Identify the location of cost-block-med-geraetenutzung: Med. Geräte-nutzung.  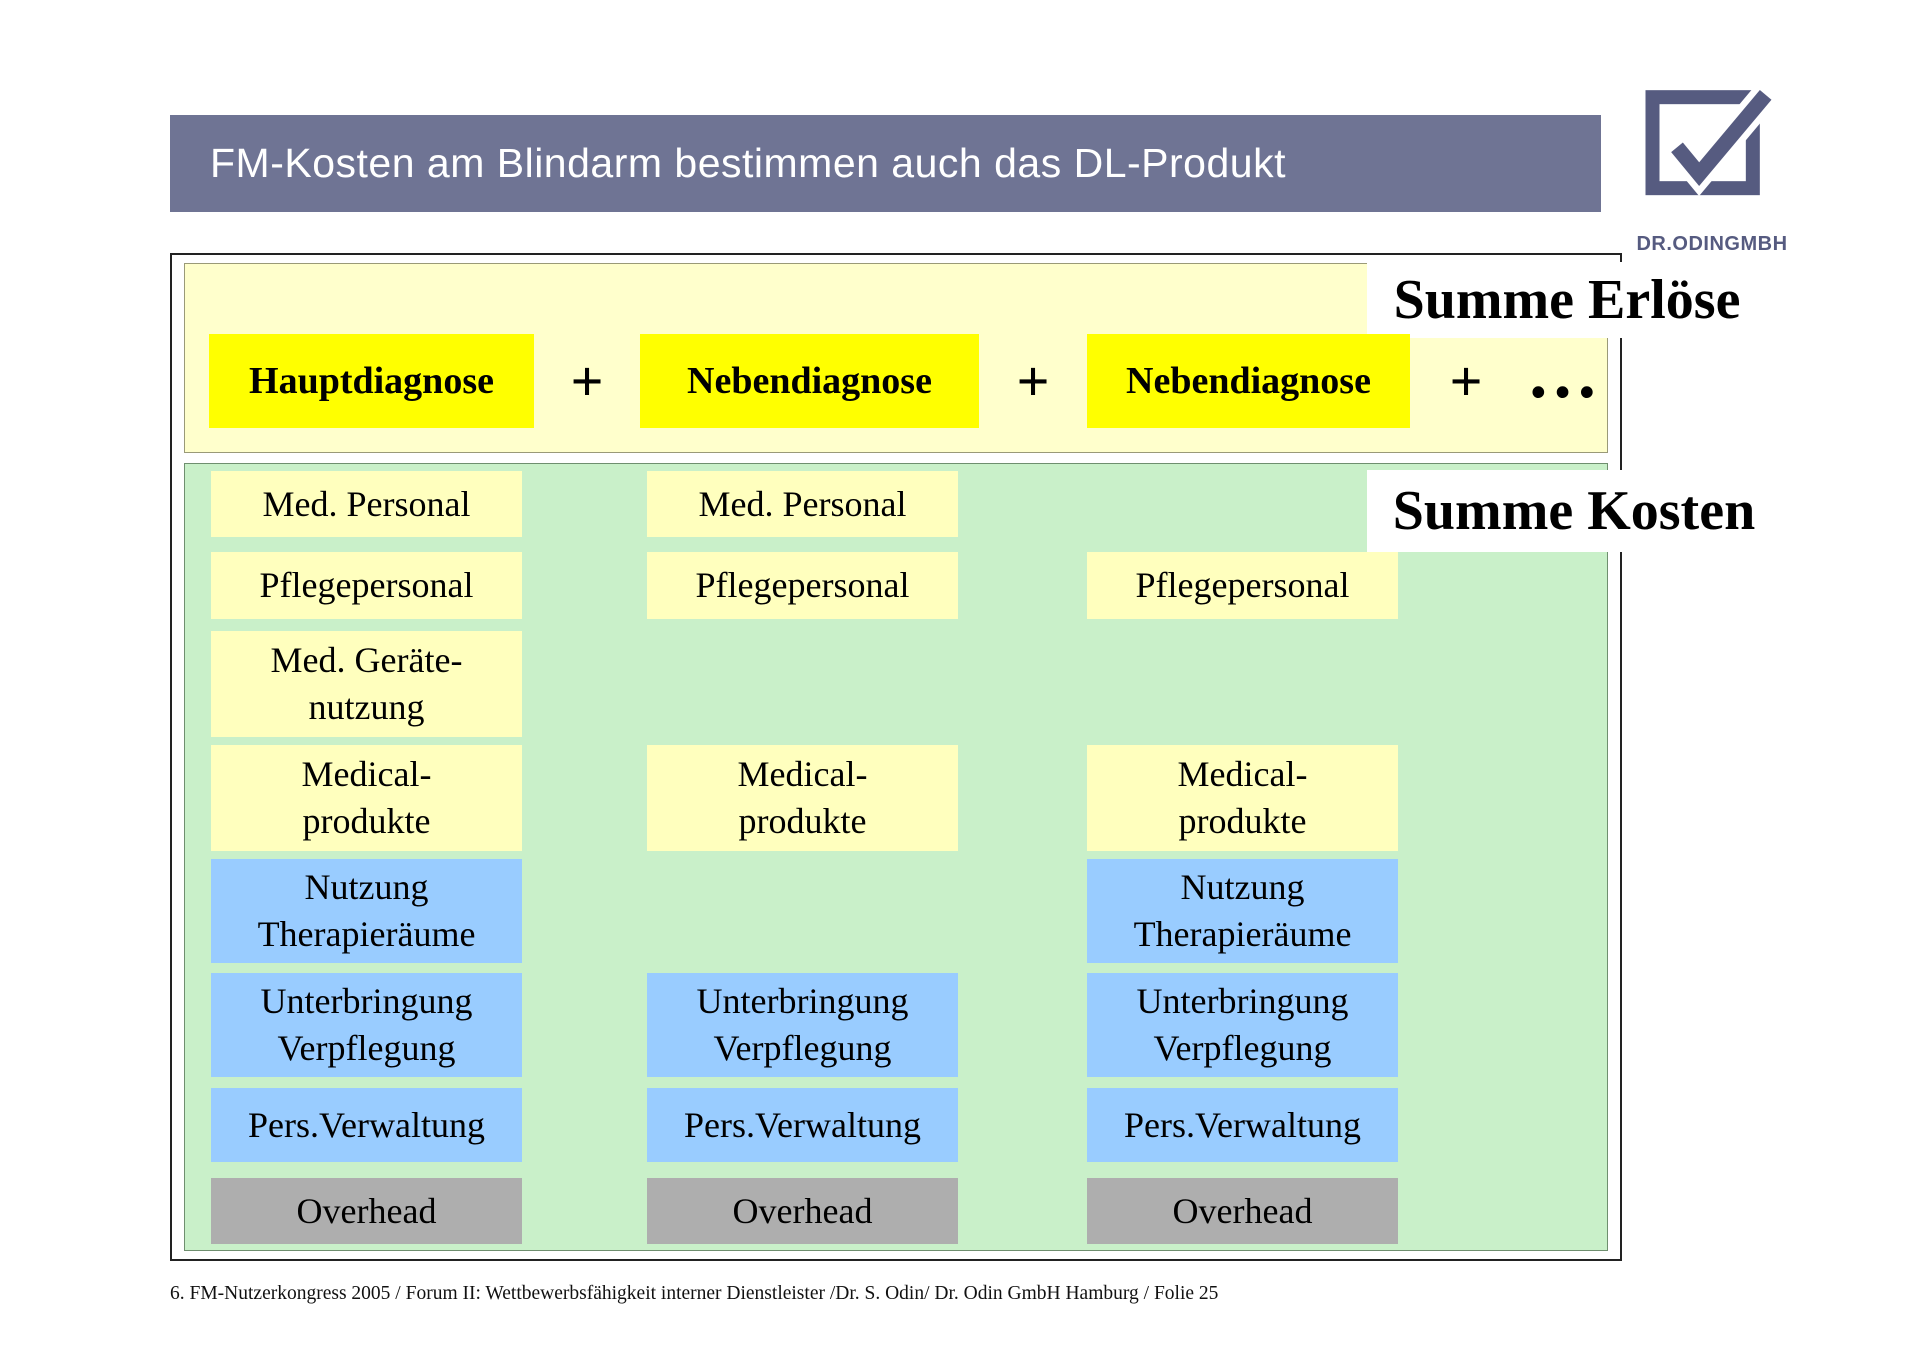
(366, 684).